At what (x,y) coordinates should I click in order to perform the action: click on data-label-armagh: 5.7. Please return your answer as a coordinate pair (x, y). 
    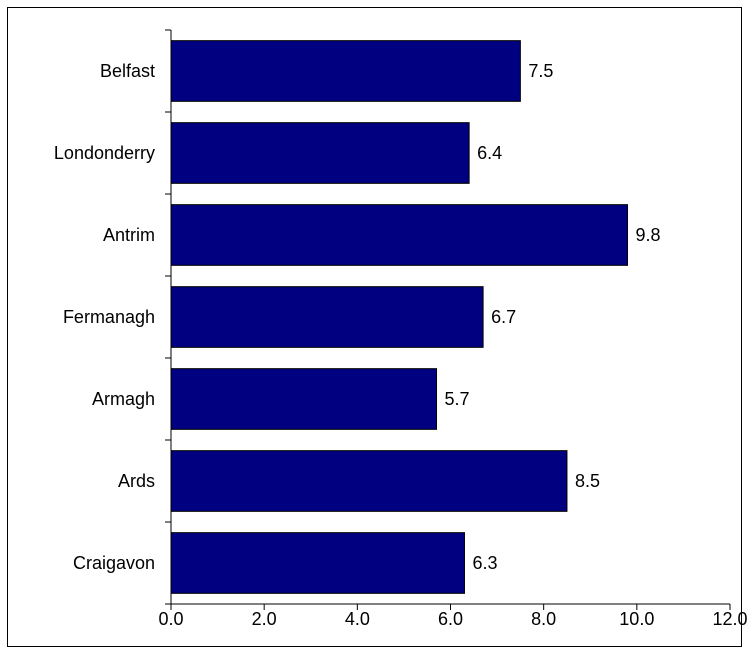
    Looking at the image, I should click on (457, 399).